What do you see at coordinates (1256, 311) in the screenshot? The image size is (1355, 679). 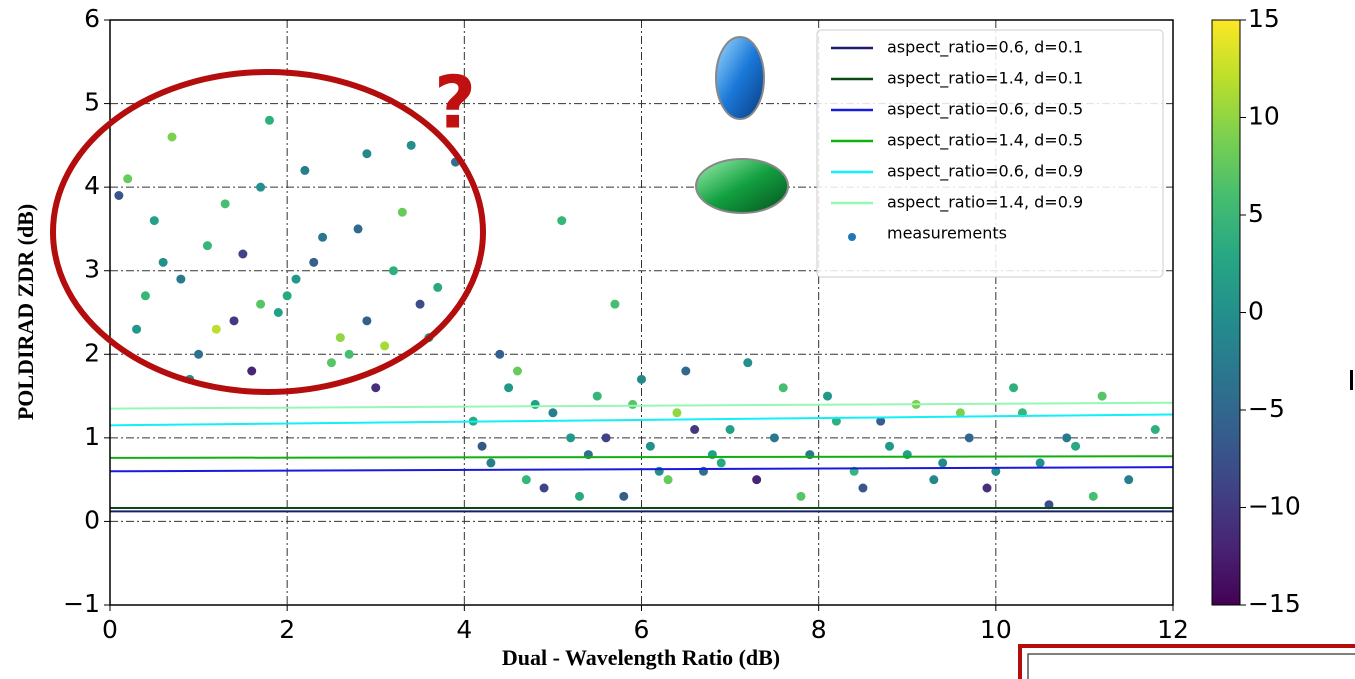 I see `colorbar-tick-label: 0` at bounding box center [1256, 311].